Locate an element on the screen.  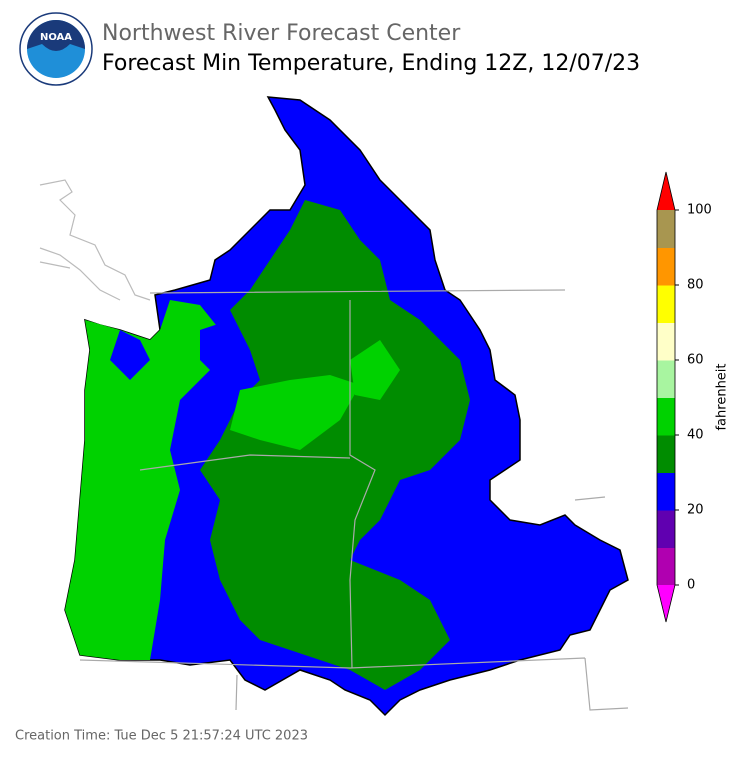
colorbar-tick-label: 20 is located at coordinates (695, 510).